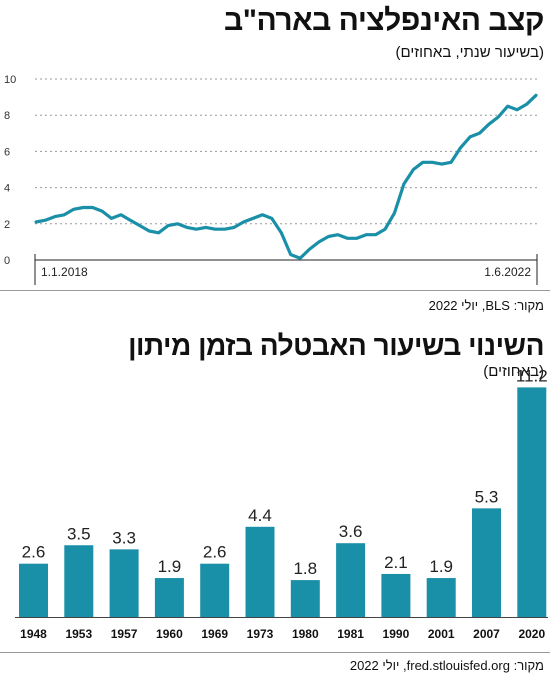 This screenshot has width=550, height=676. I want to click on inflation-chart-title: קצב האינפלציה בארה"ב, so click(384, 20).